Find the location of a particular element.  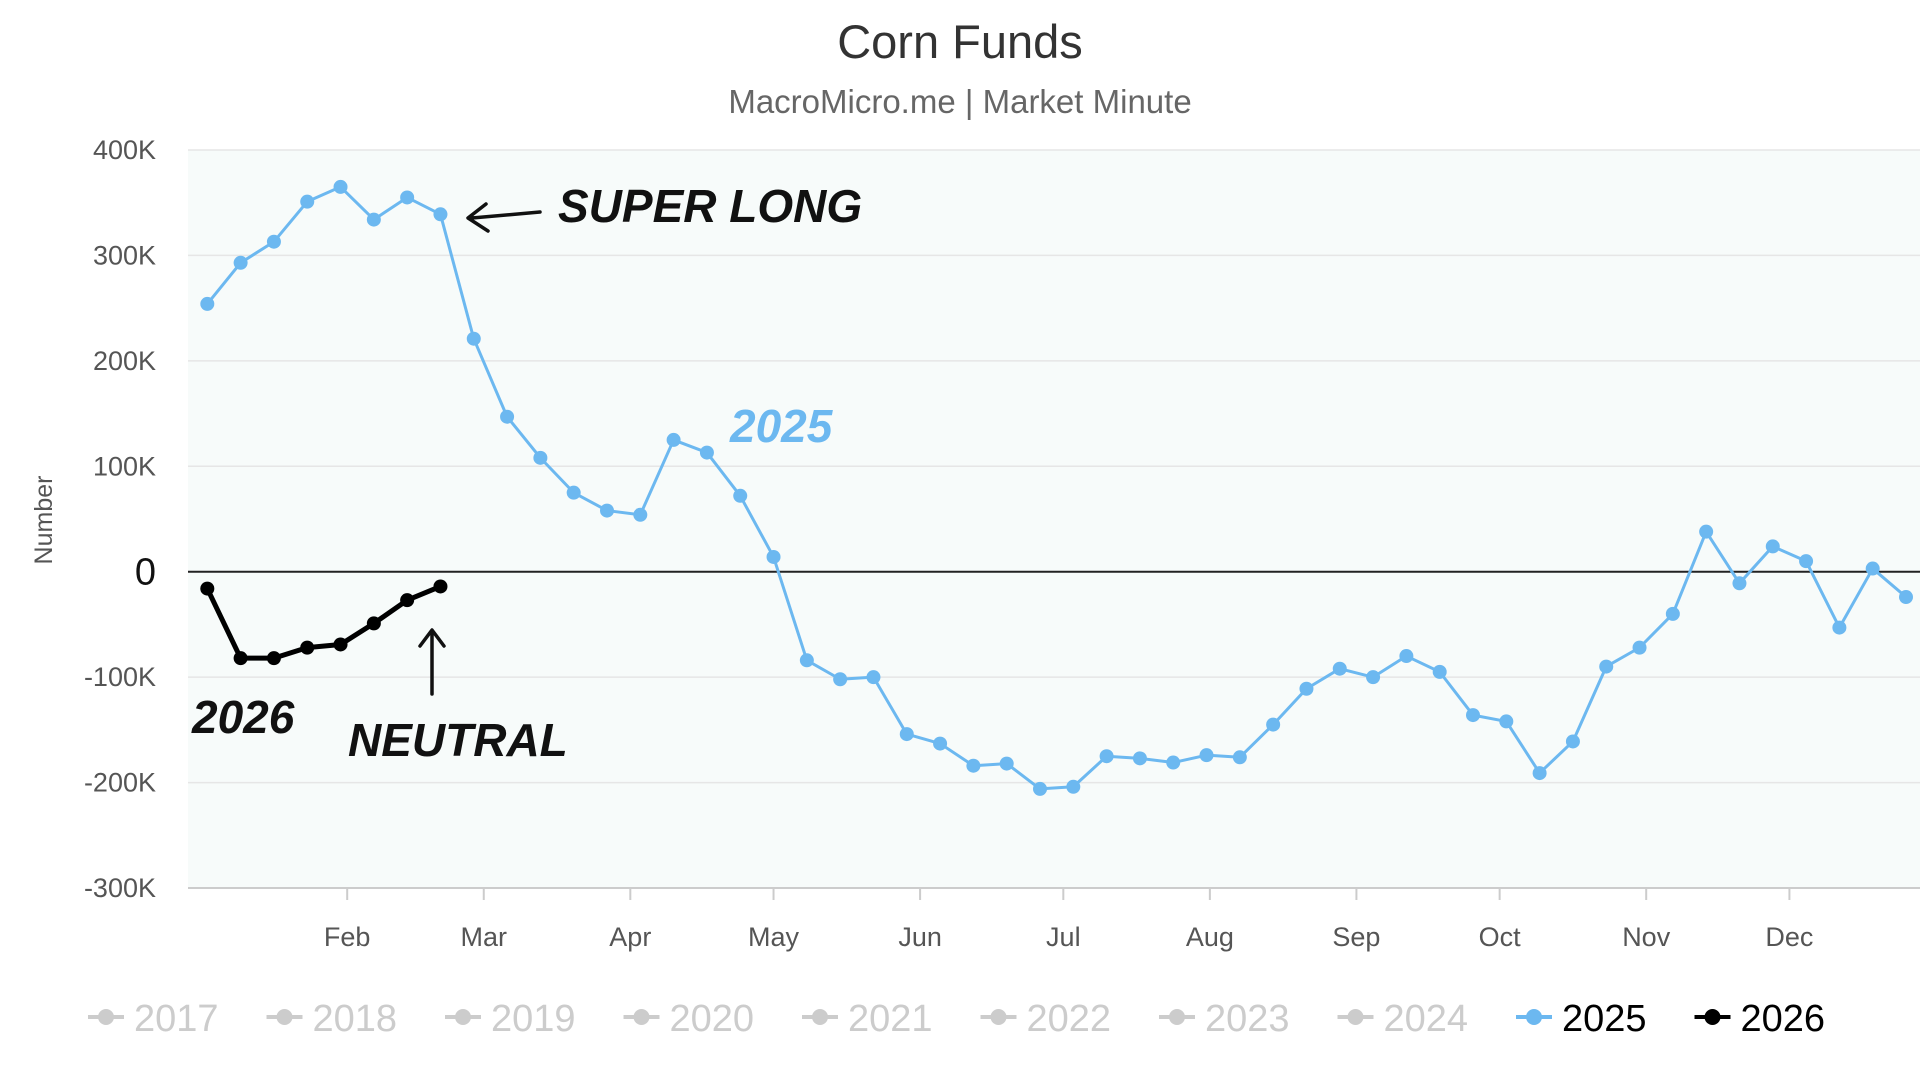

legend-item-2025: 2025 is located at coordinates (1581, 1019).